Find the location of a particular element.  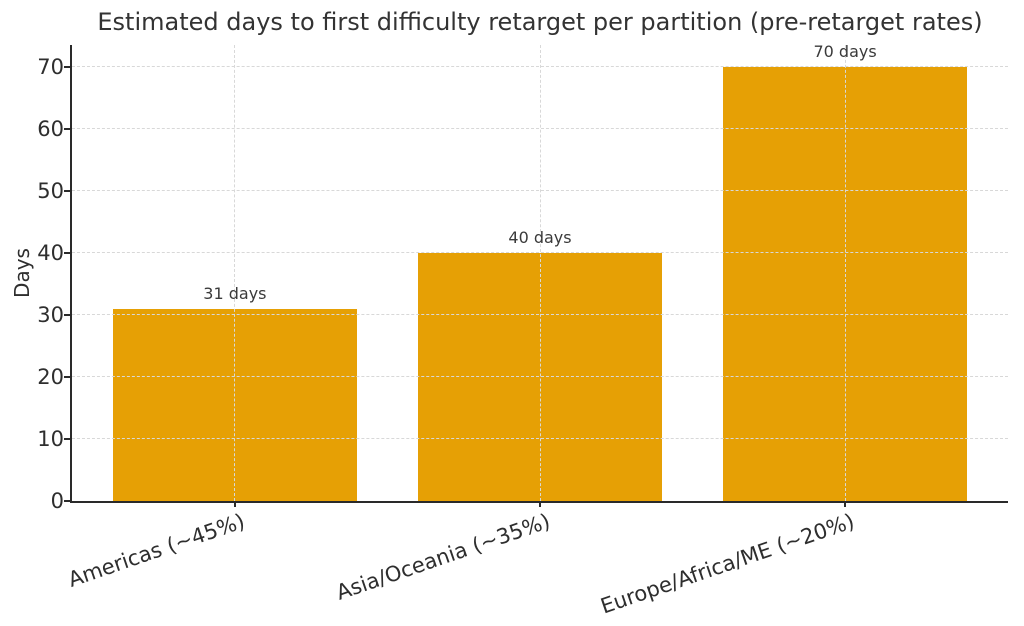

y-tick-label: 60 is located at coordinates (50, 128).